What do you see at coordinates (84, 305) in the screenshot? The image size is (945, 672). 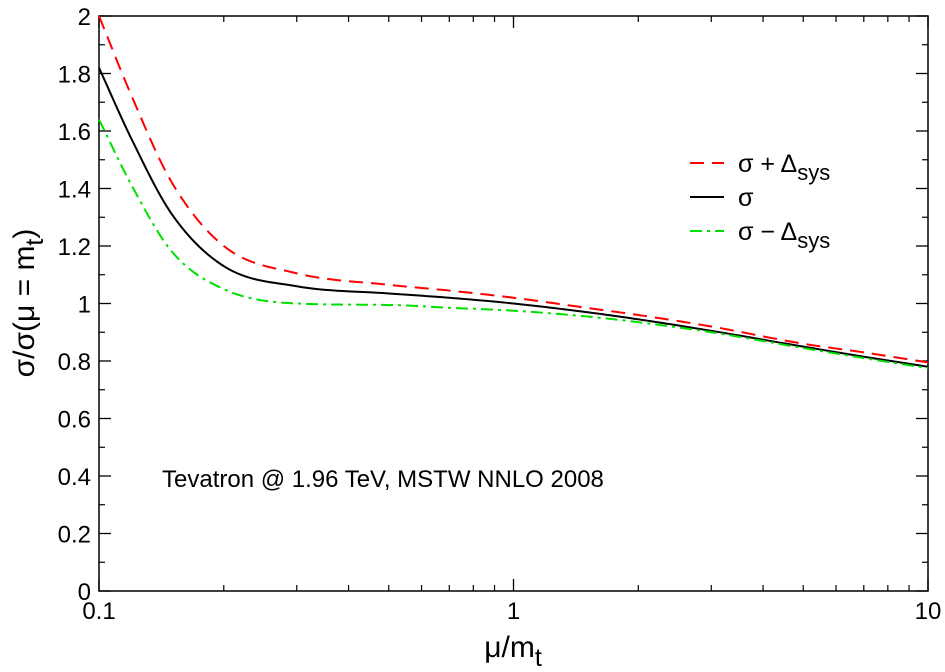 I see `y-tick-label: 1` at bounding box center [84, 305].